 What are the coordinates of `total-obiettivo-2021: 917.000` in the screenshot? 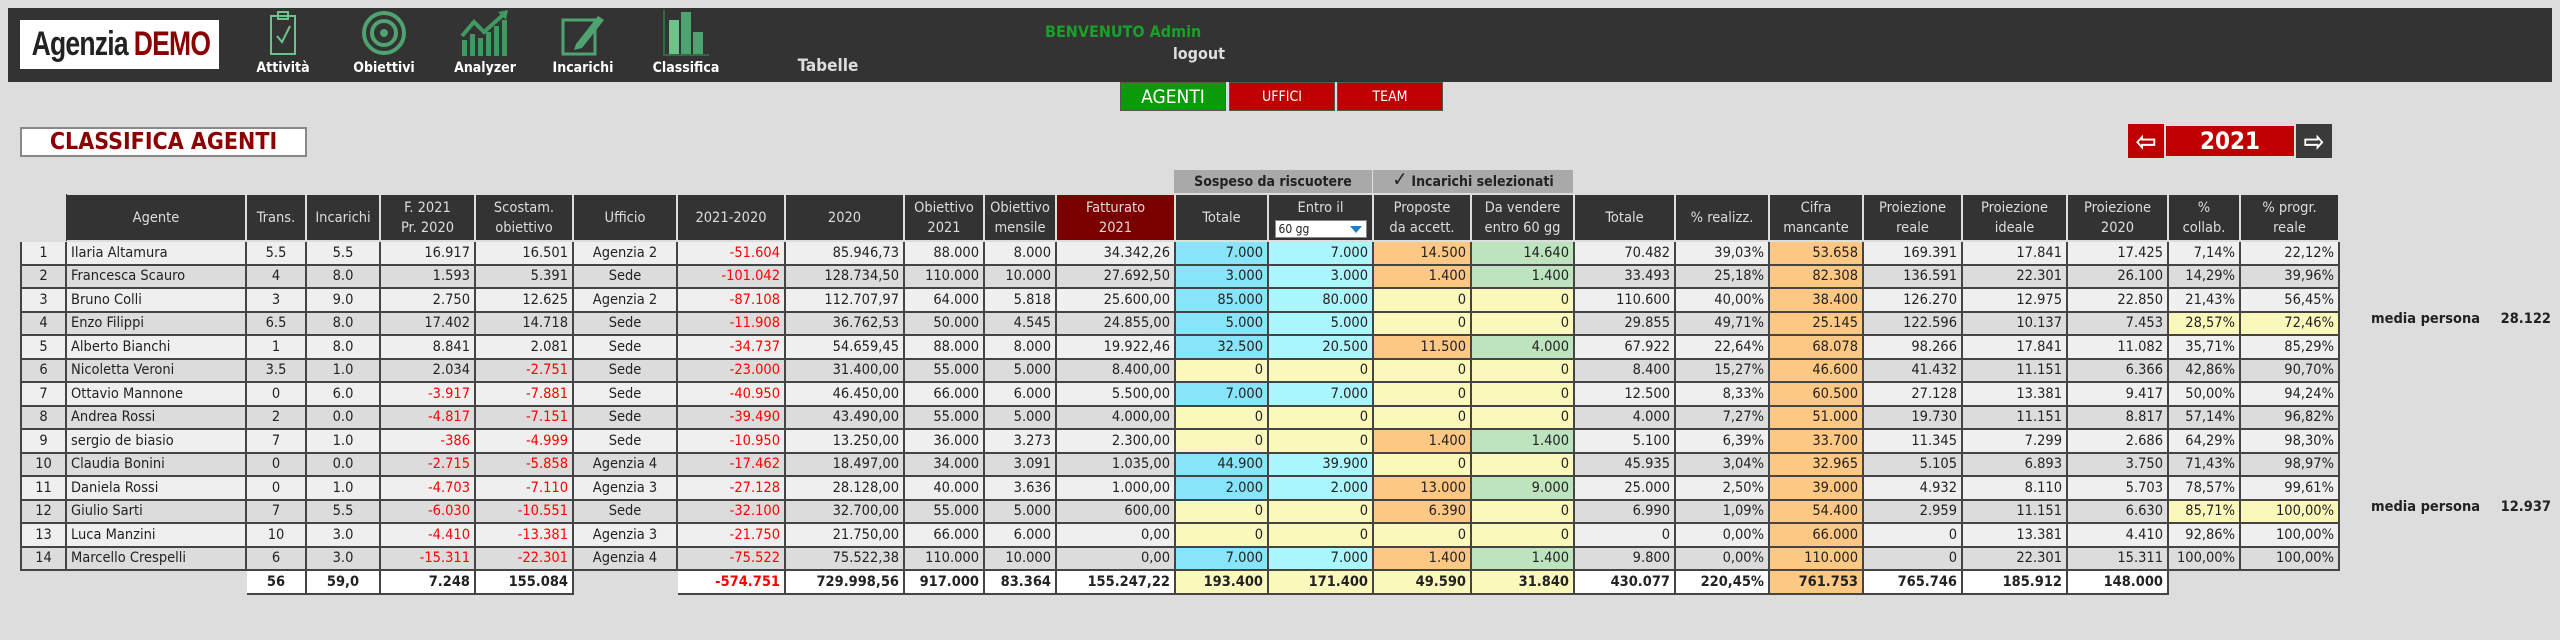 It's located at (944, 582).